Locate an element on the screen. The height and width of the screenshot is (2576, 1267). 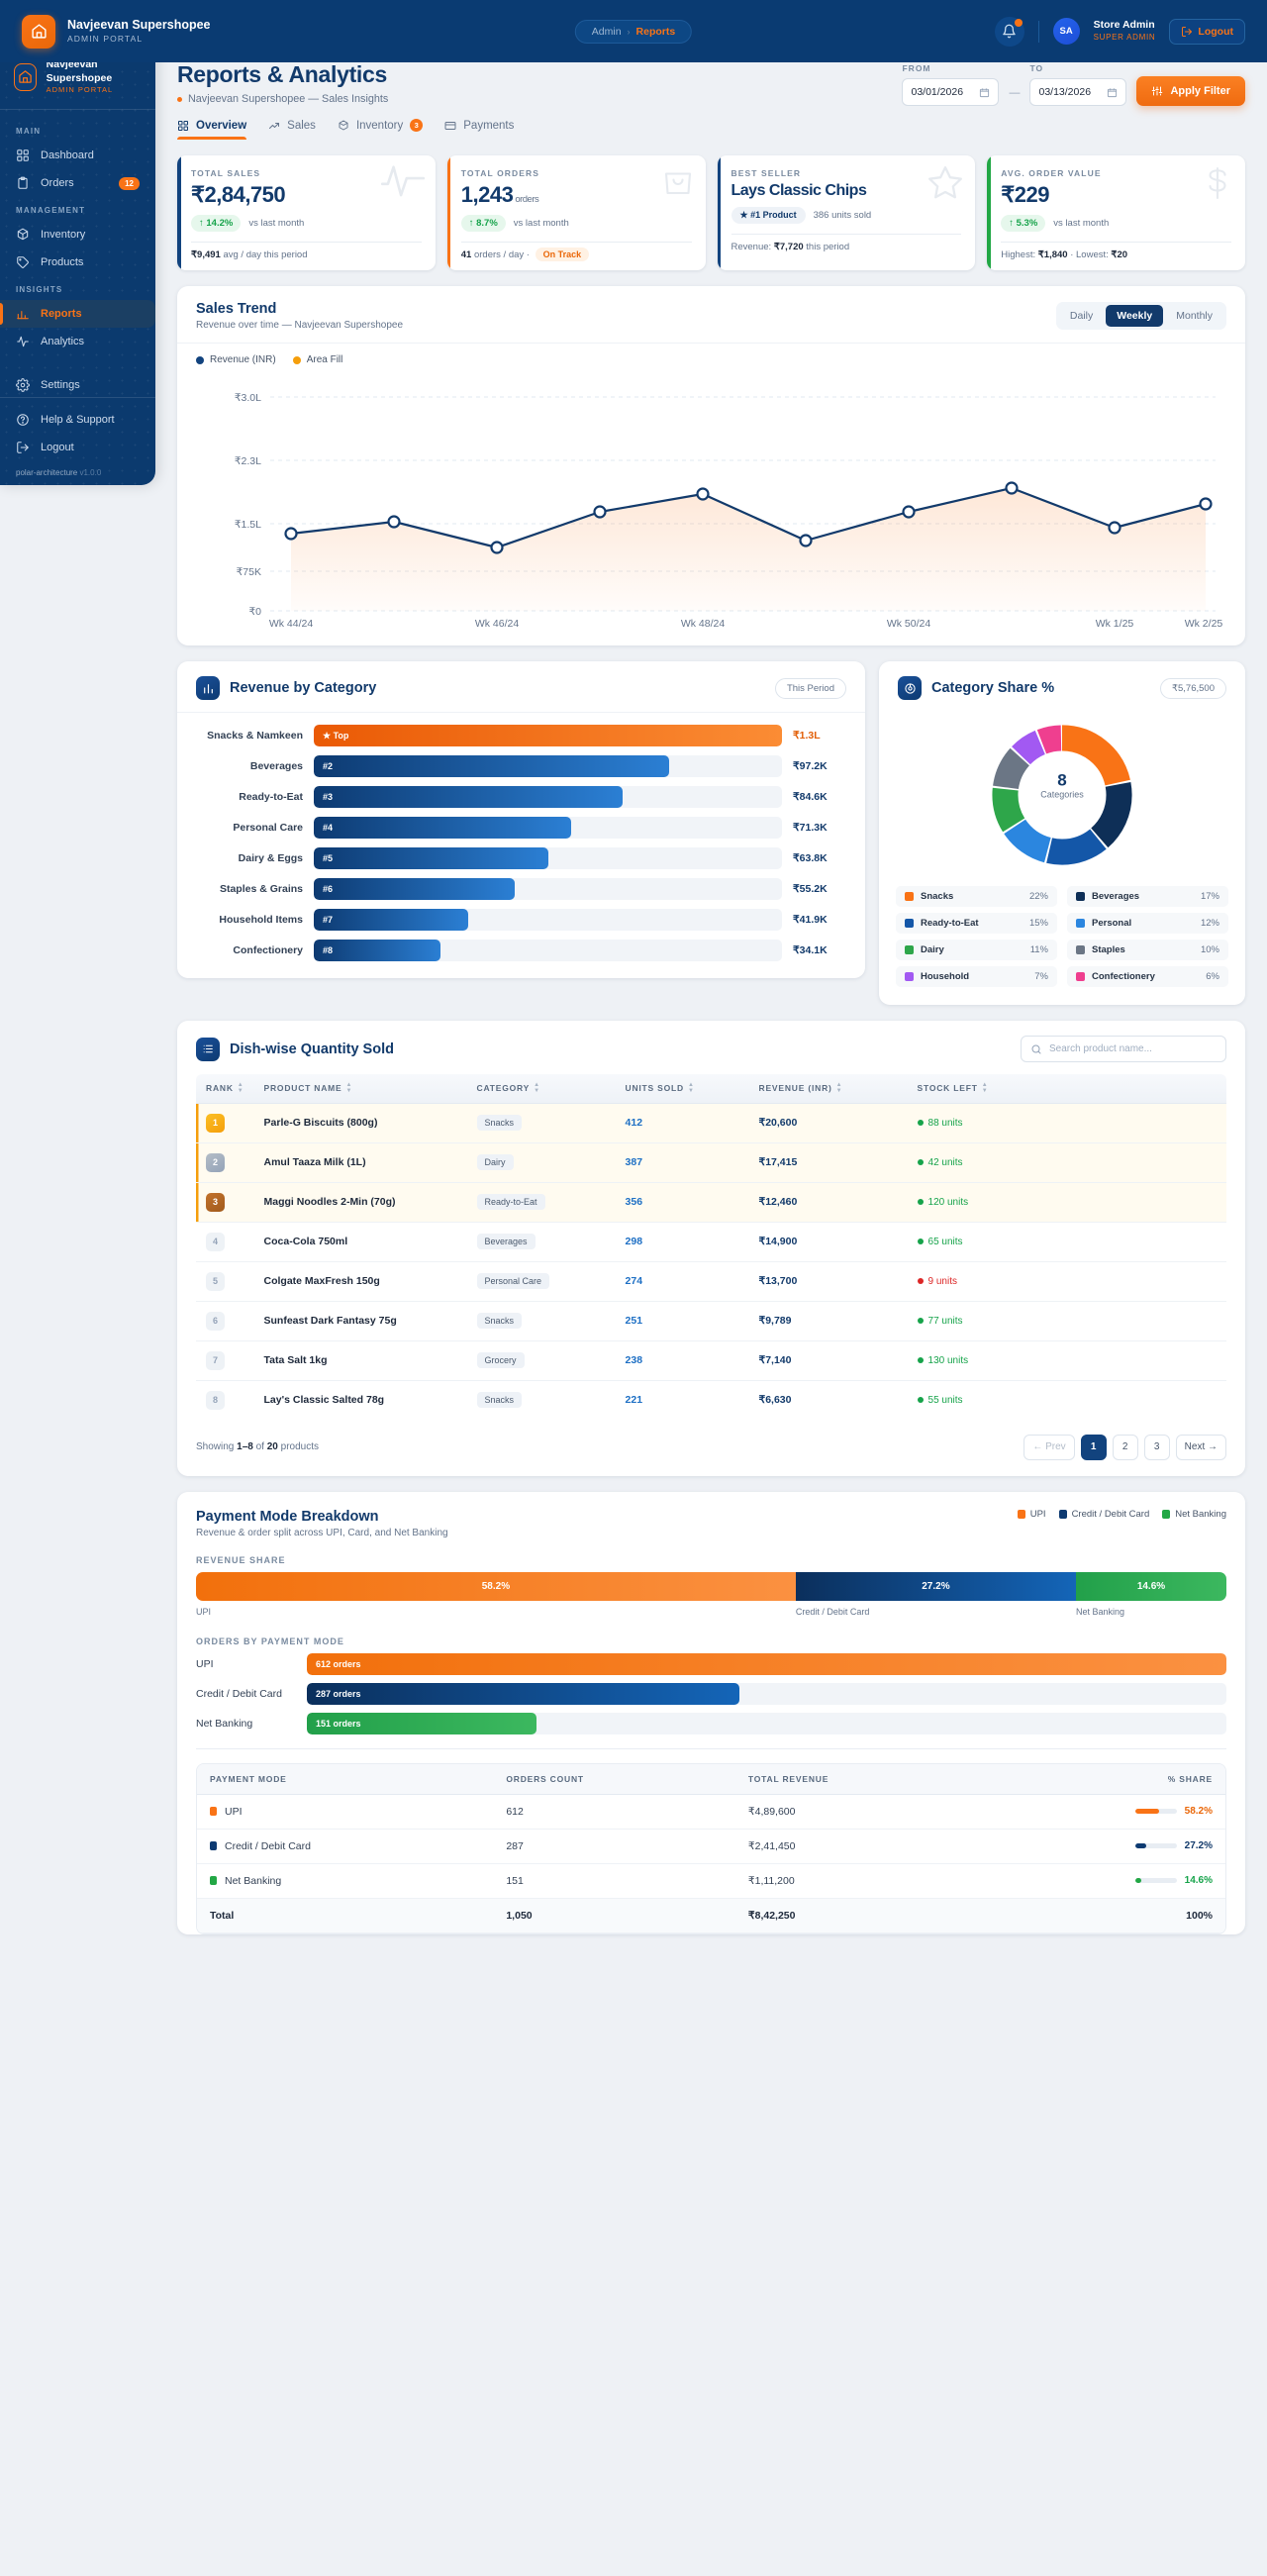
legend-item: Ready-to-Eat 15% is located at coordinates (976, 924).